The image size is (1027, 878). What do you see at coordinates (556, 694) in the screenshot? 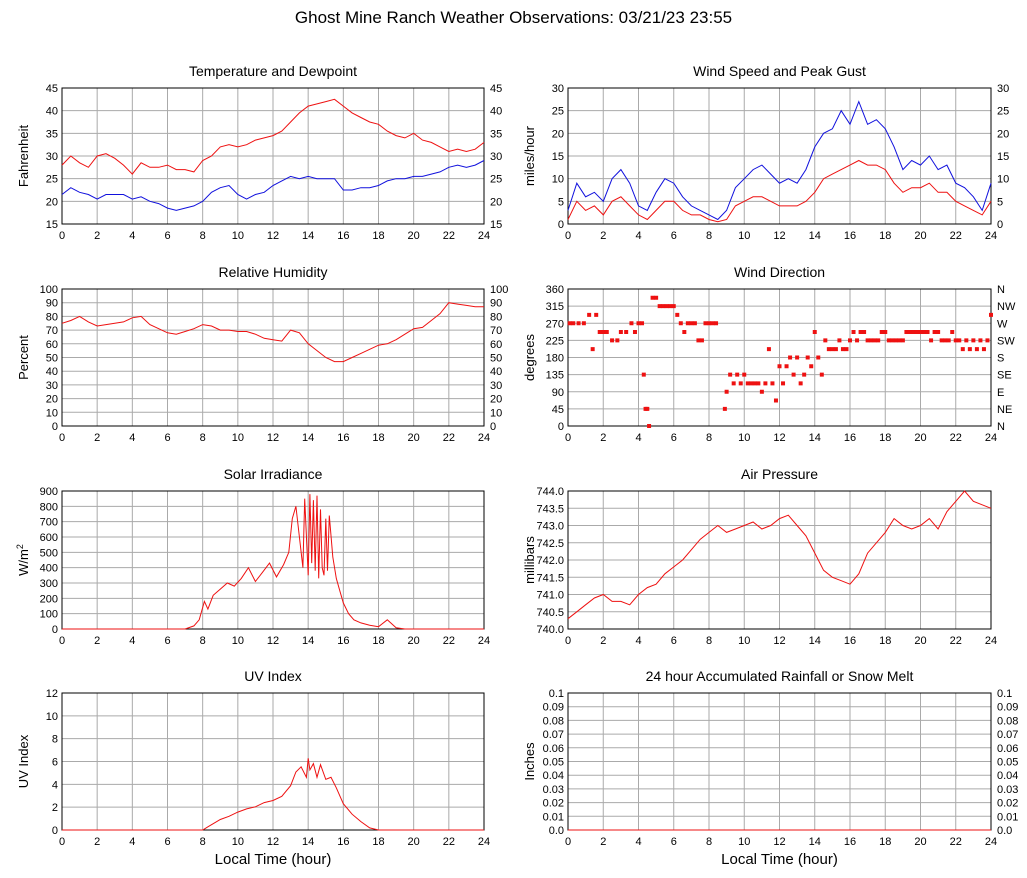
I see `y-tick-label: 0.1` at bounding box center [556, 694].